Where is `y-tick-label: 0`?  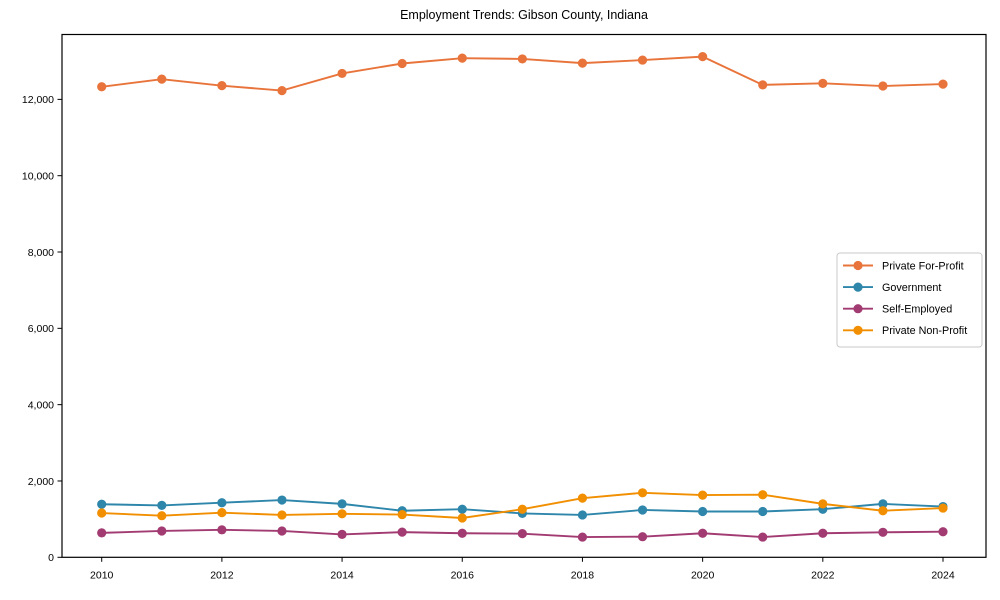
y-tick-label: 0 is located at coordinates (51, 558).